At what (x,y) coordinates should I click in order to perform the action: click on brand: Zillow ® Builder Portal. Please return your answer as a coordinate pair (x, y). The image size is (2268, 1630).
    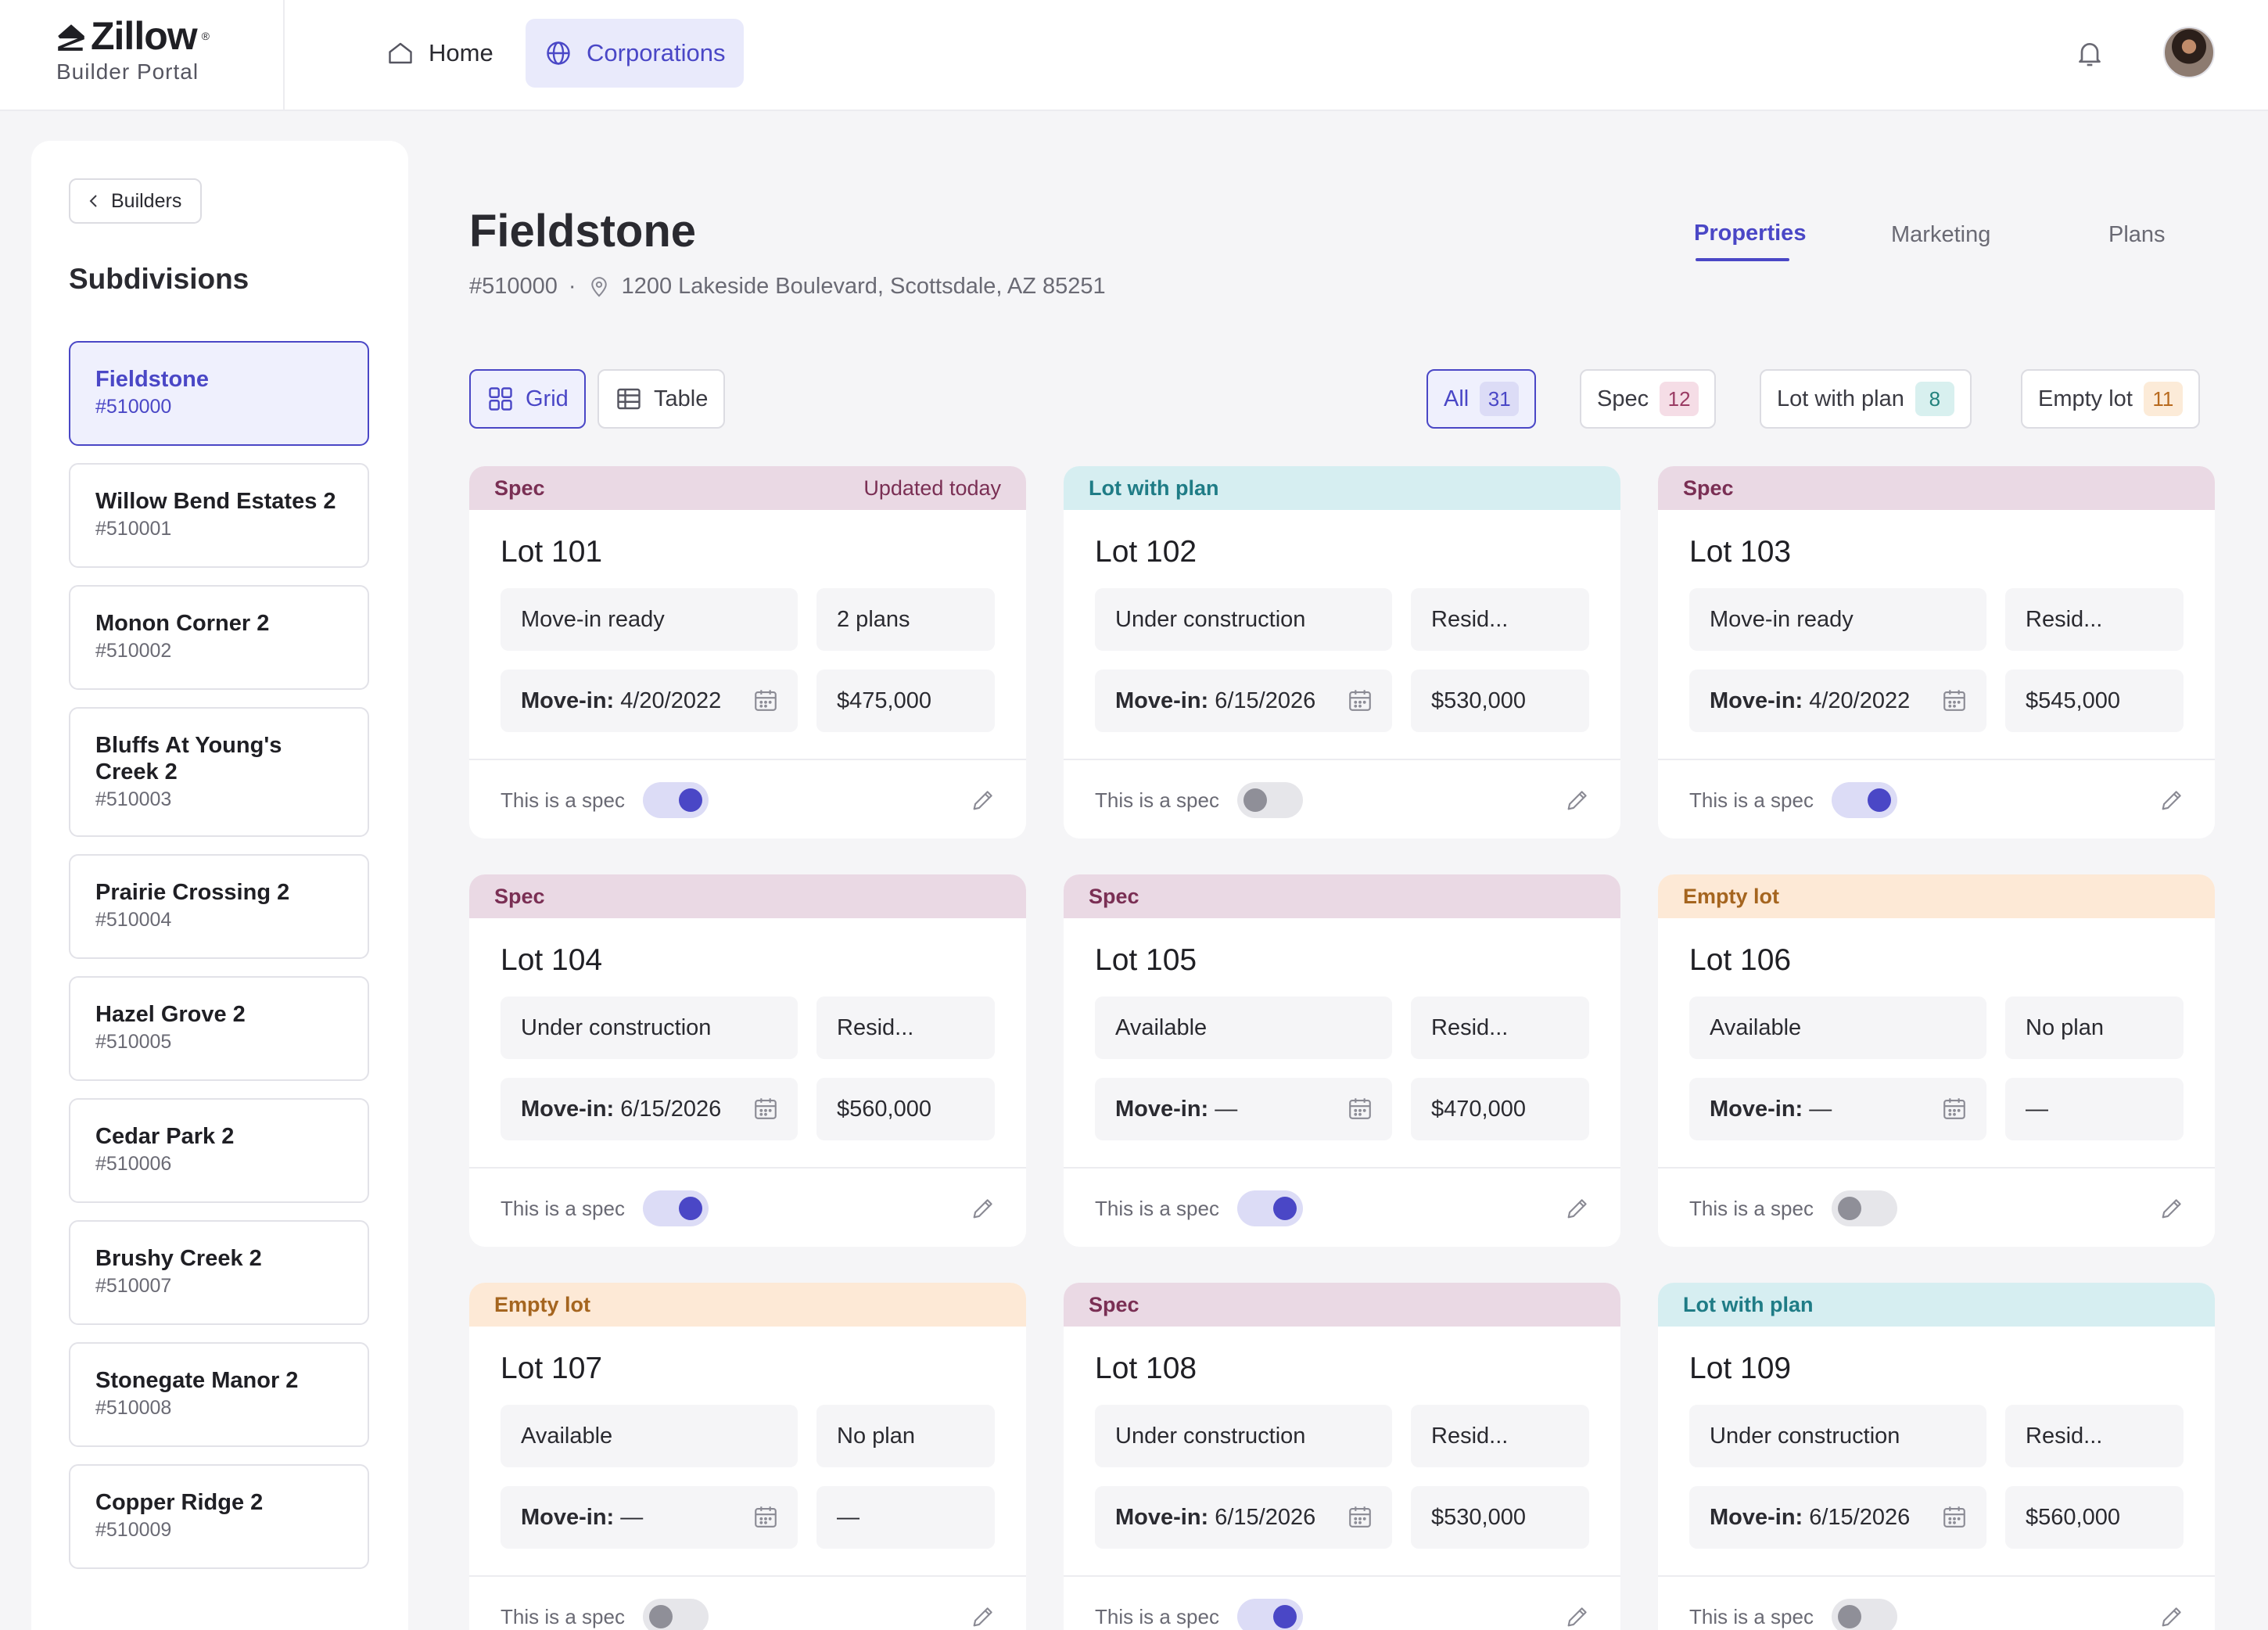
    Looking at the image, I should click on (142, 55).